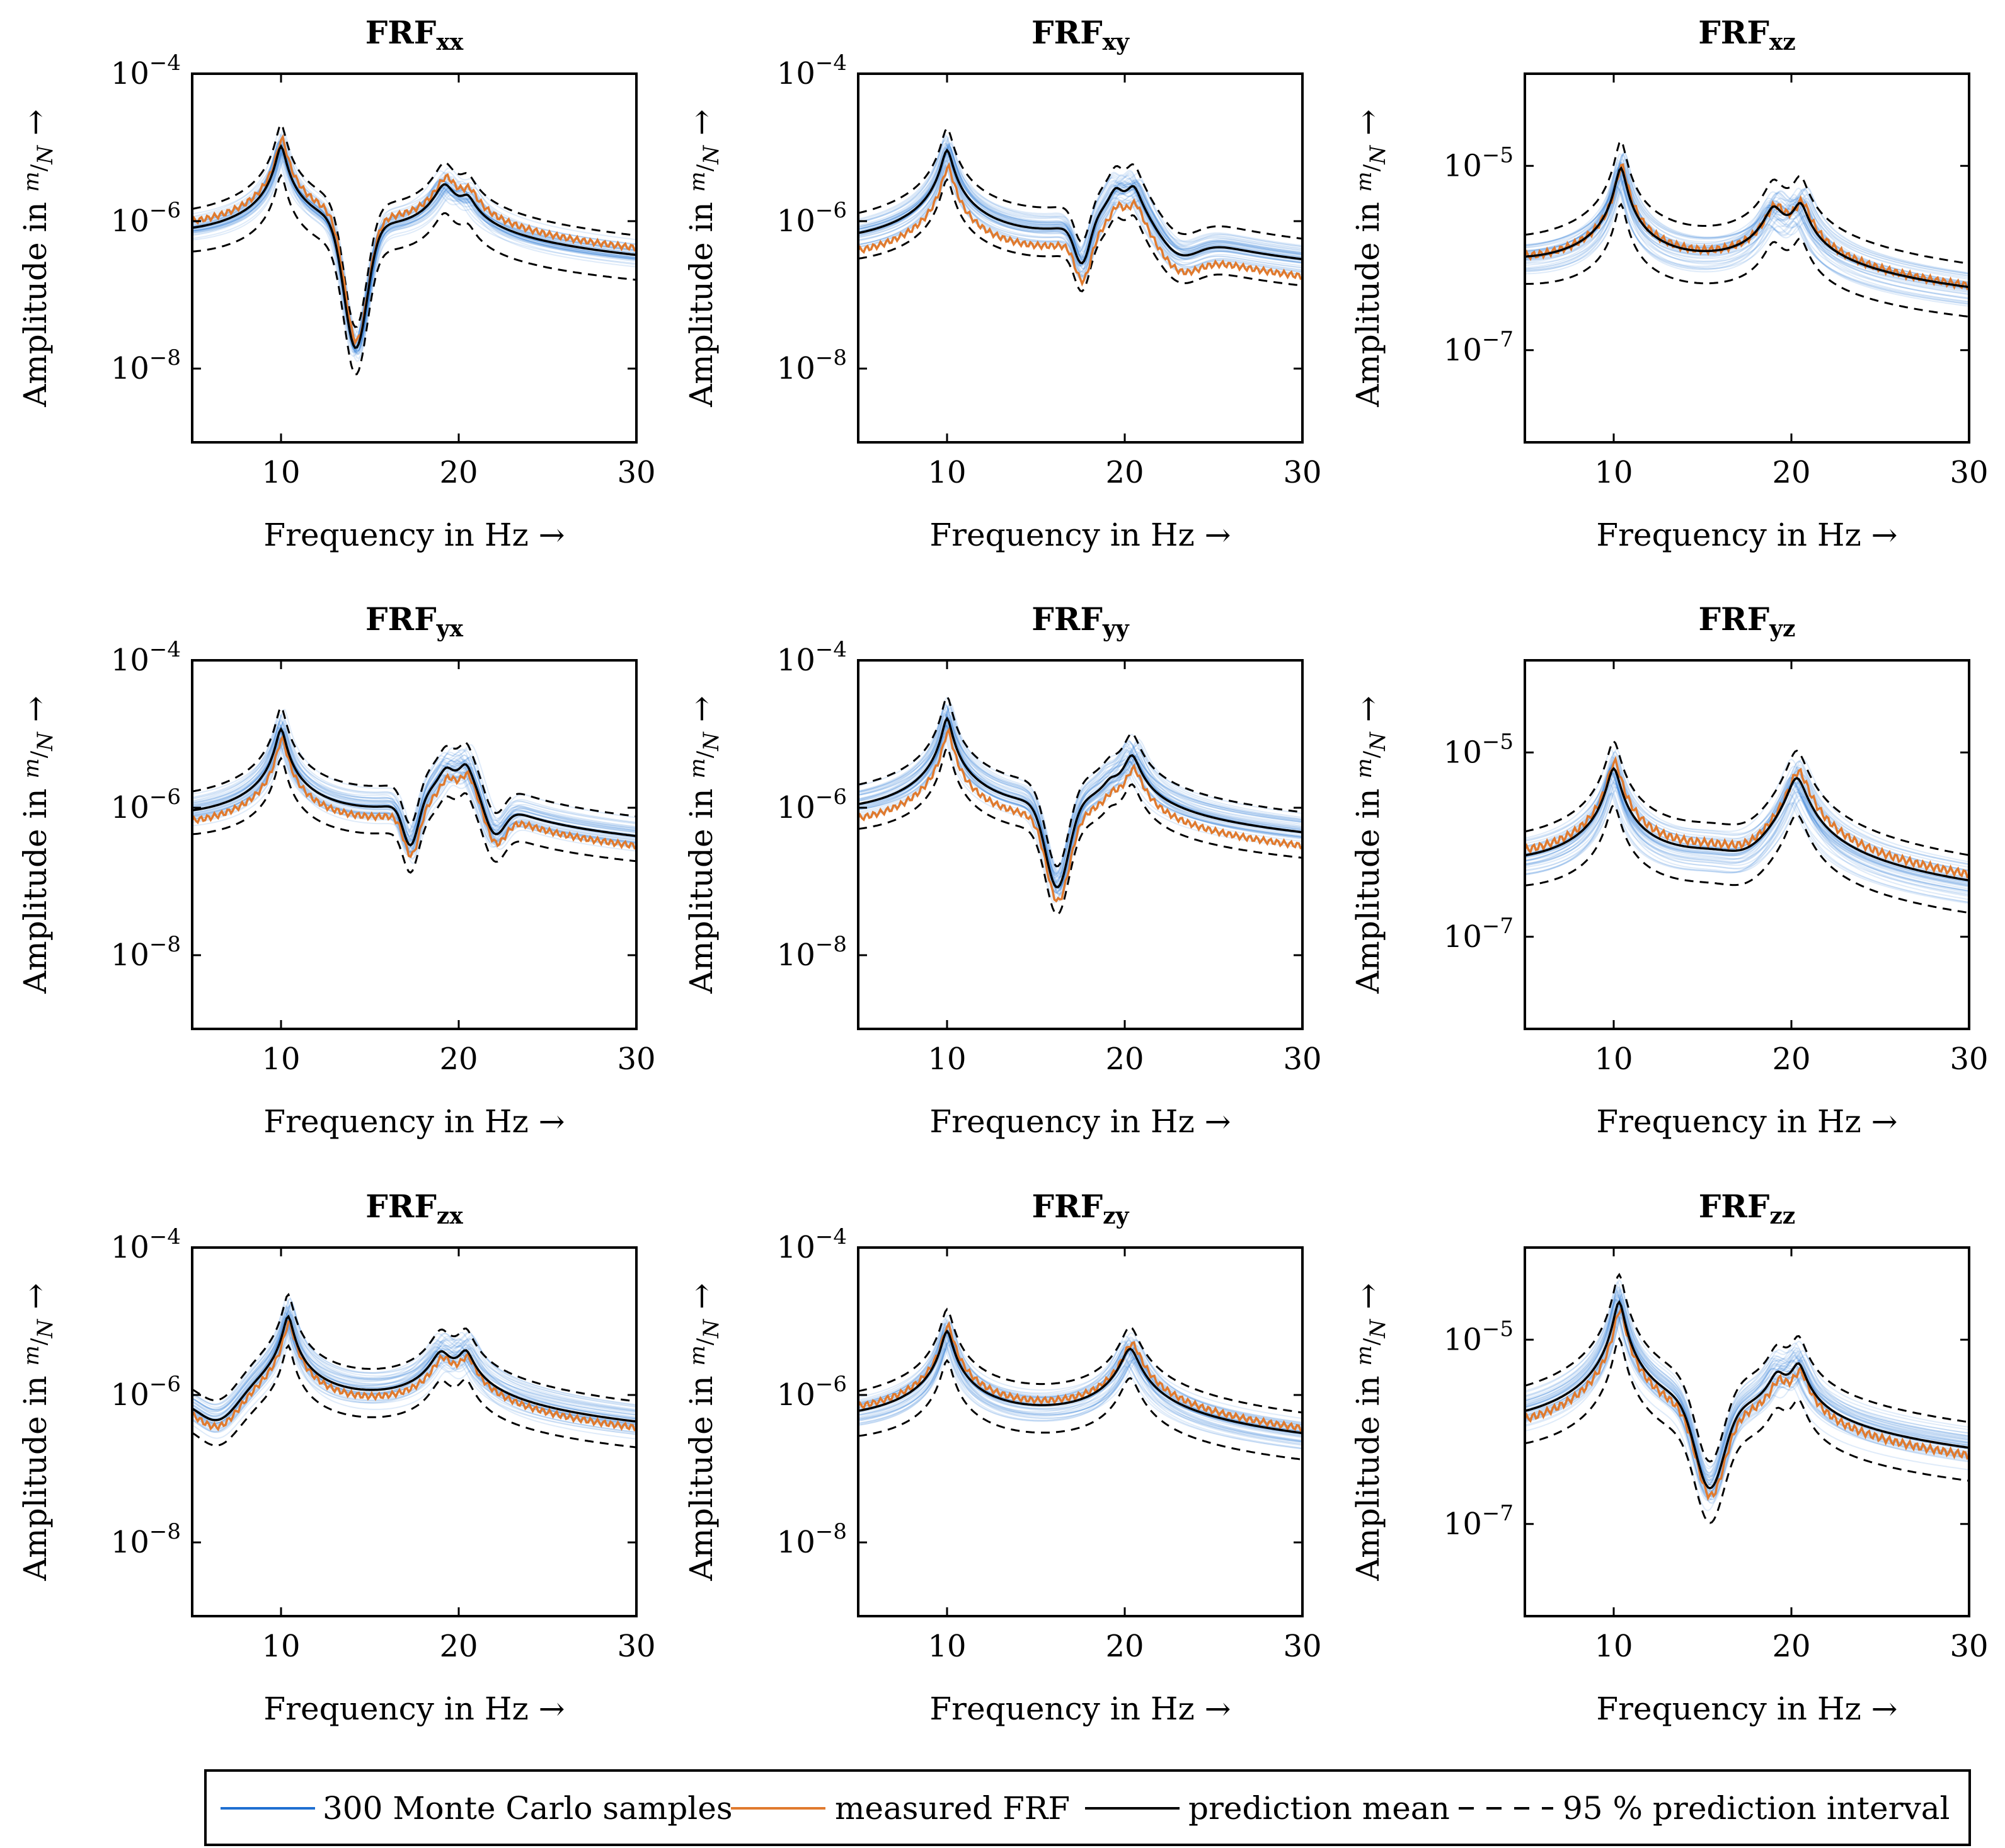  Describe the element at coordinates (1747, 1208) in the screenshot. I see `panel-title-zz: FRFzz` at that location.